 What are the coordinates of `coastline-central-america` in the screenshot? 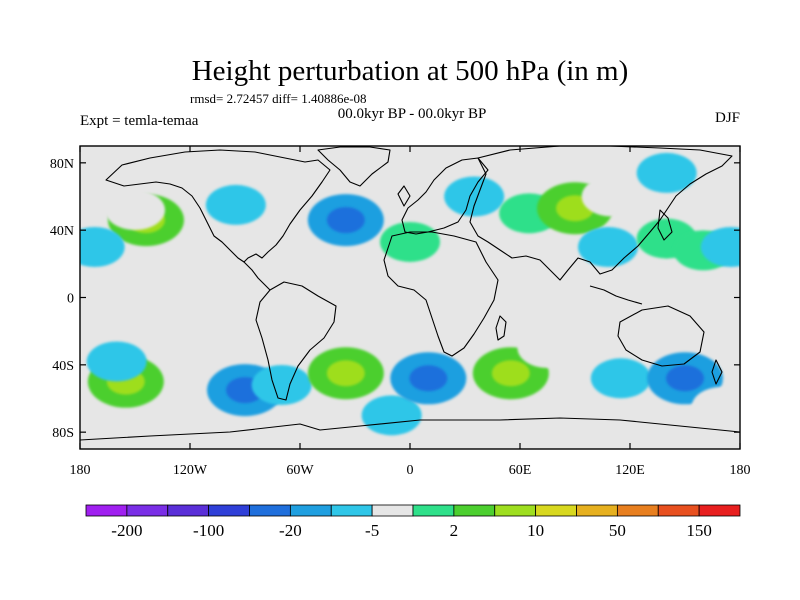 It's located at (257, 276).